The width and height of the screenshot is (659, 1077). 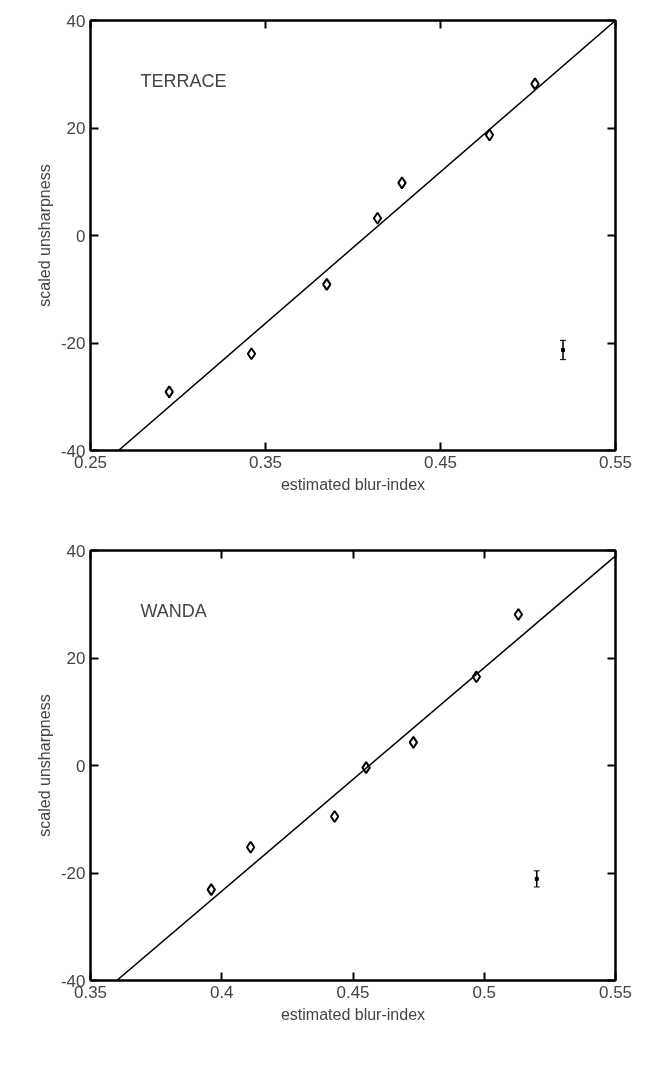 What do you see at coordinates (484, 992) in the screenshot?
I see `x-tick-label: 0.5` at bounding box center [484, 992].